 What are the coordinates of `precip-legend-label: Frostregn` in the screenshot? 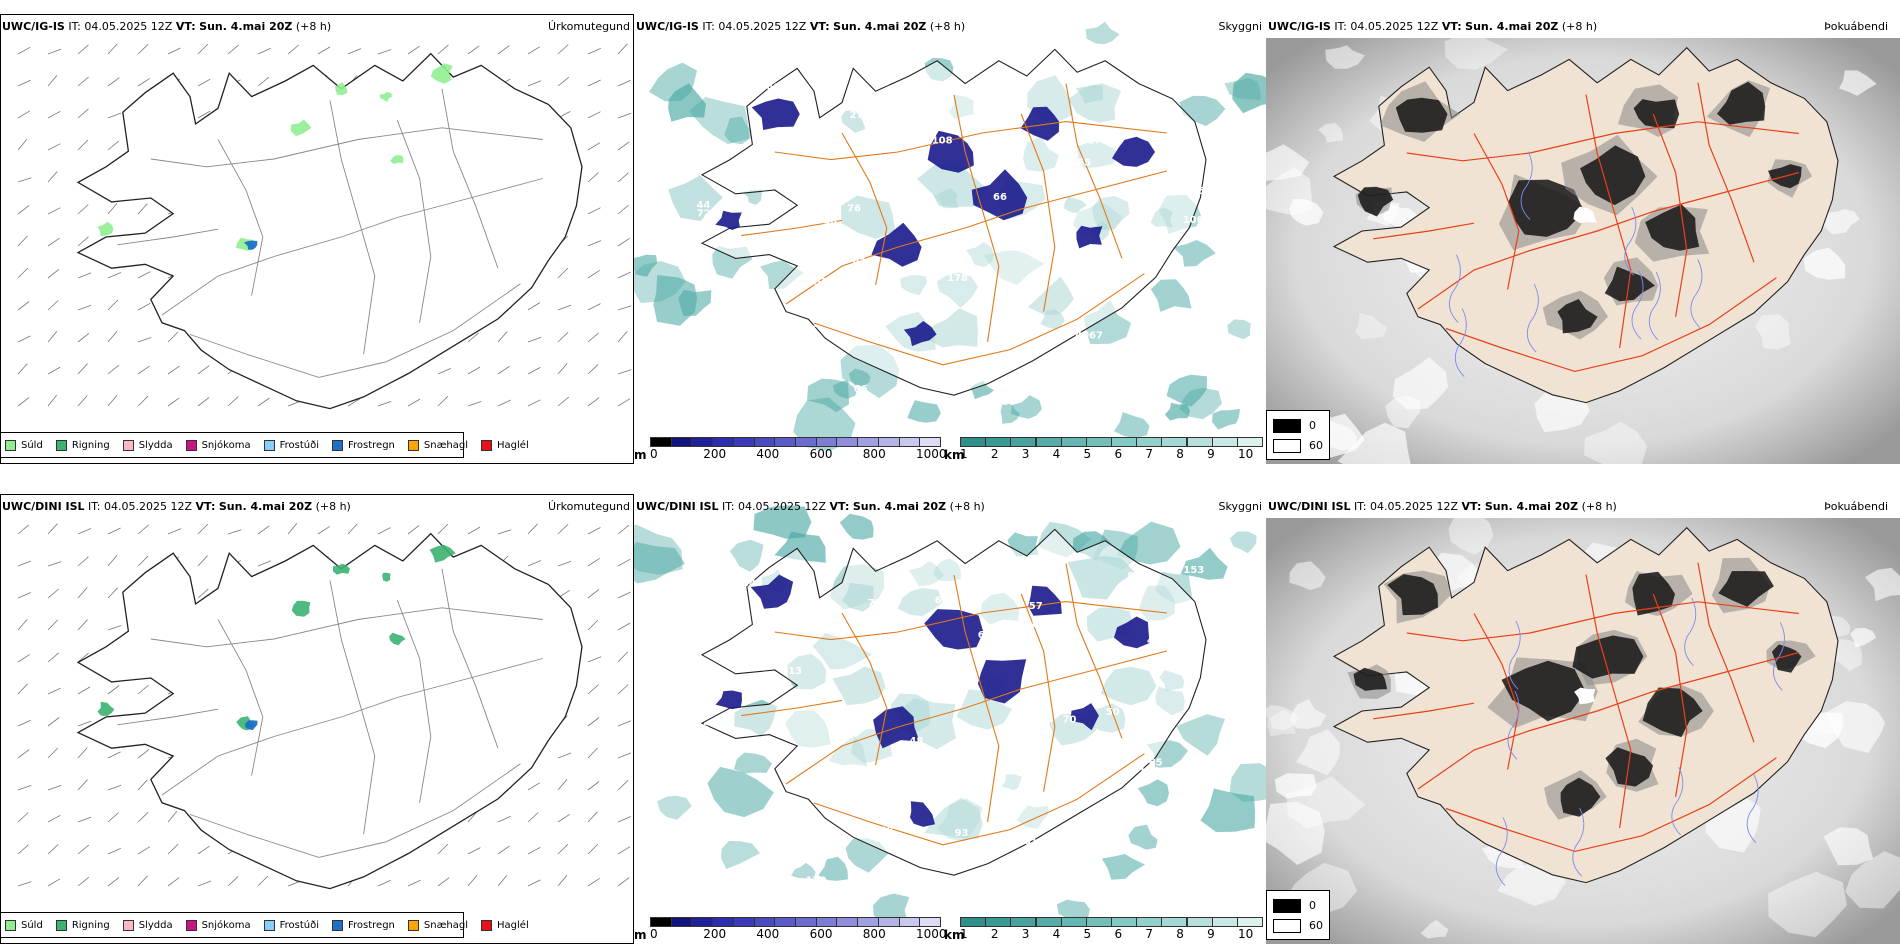 It's located at (371, 925).